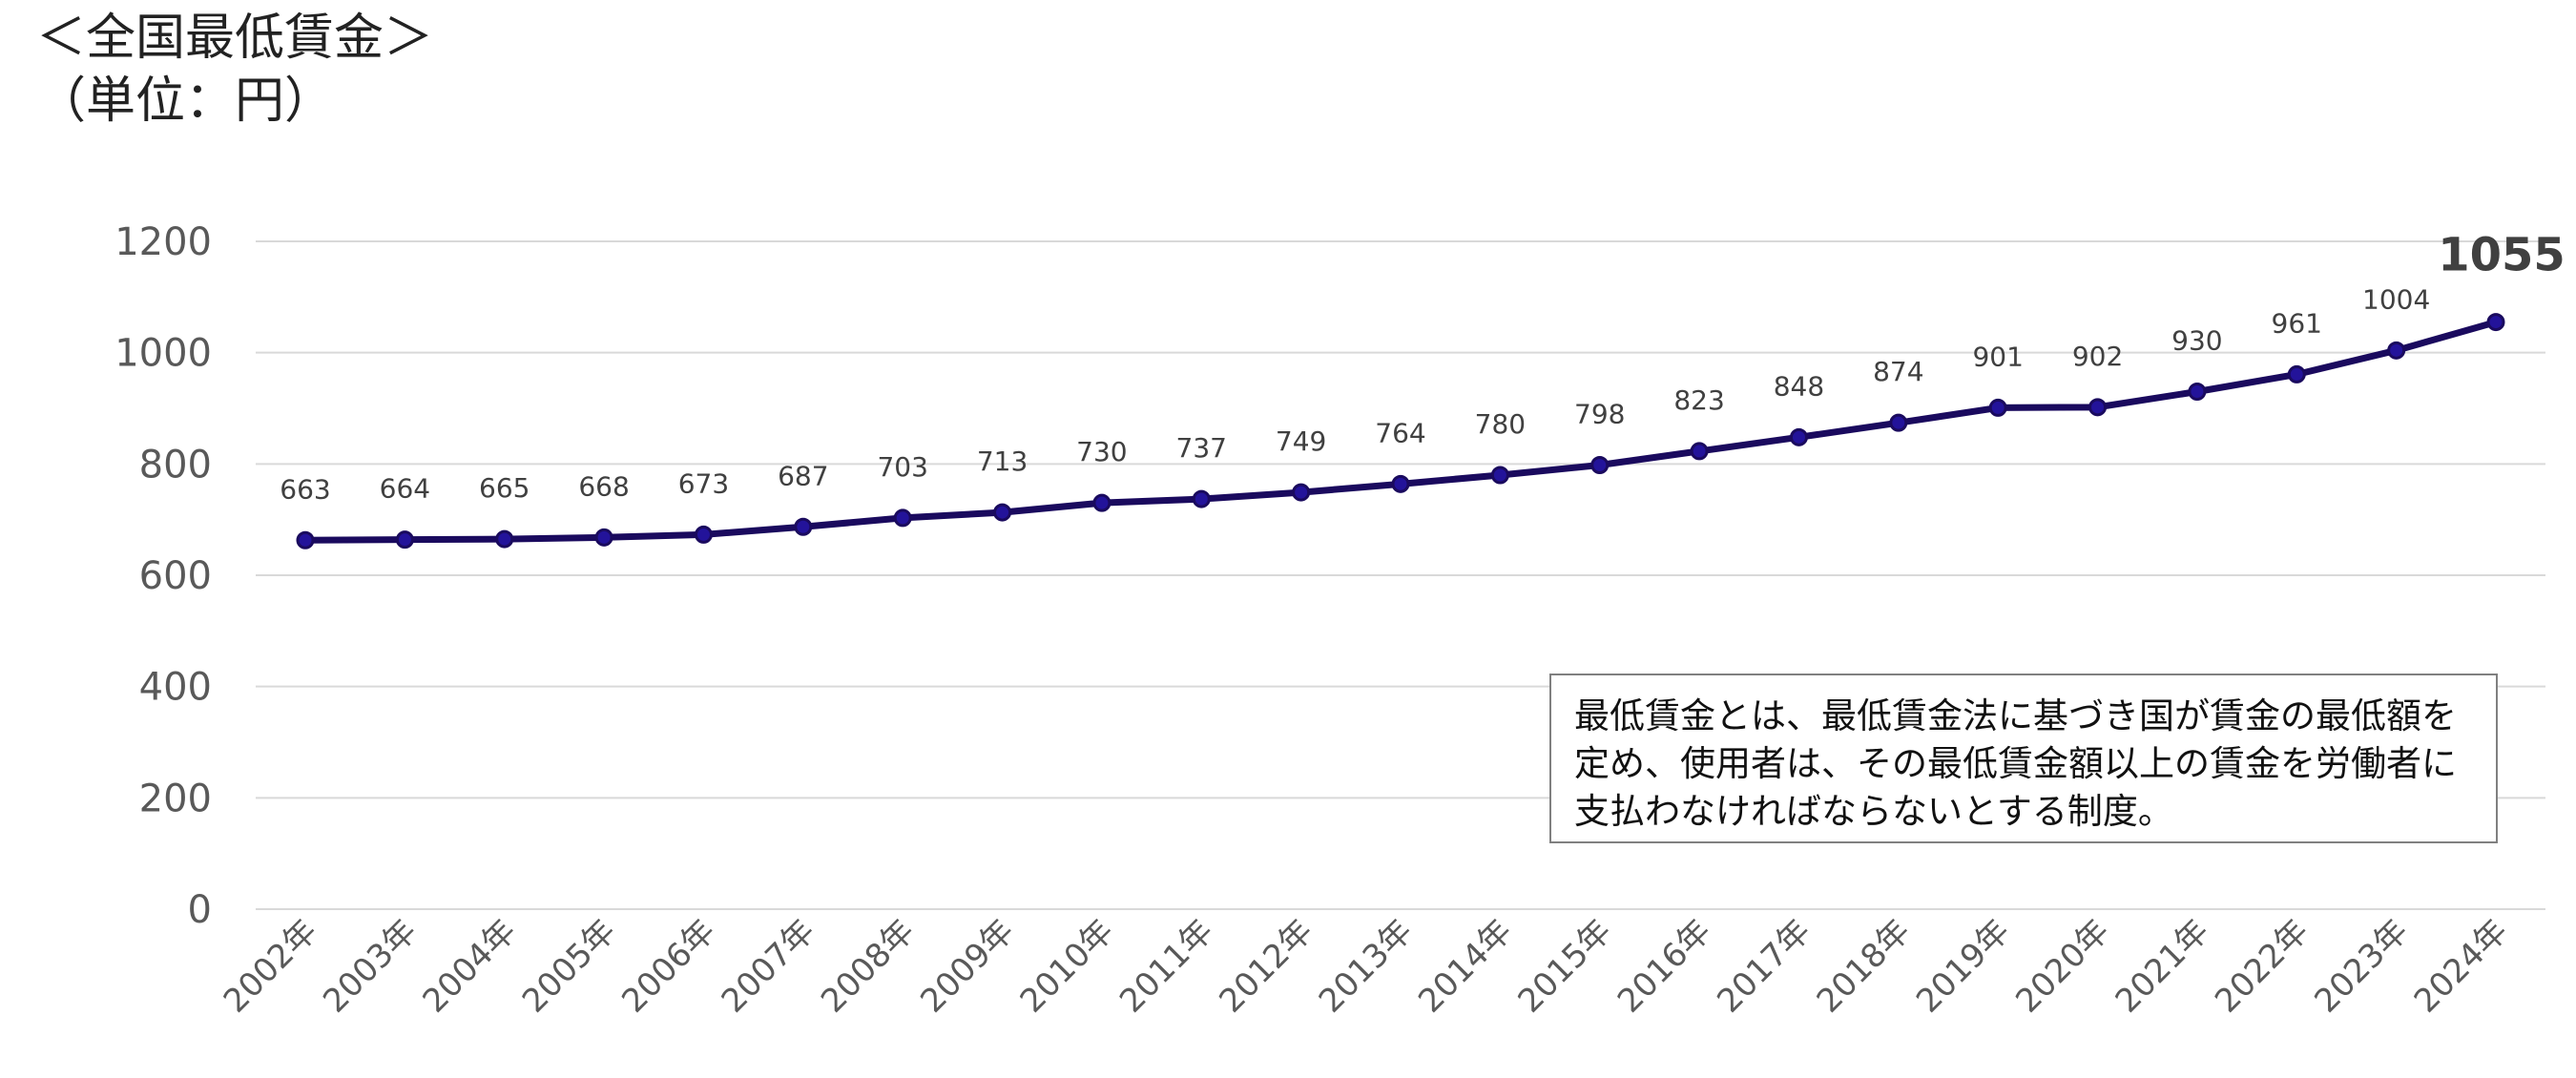  I want to click on x-tick-label: 2005年, so click(569, 966).